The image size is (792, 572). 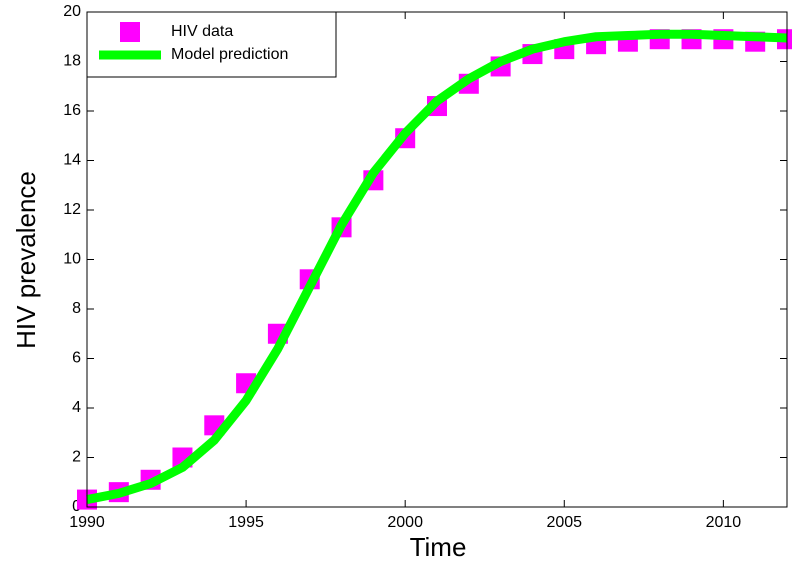 What do you see at coordinates (202, 31) in the screenshot?
I see `legend-label: HIV data` at bounding box center [202, 31].